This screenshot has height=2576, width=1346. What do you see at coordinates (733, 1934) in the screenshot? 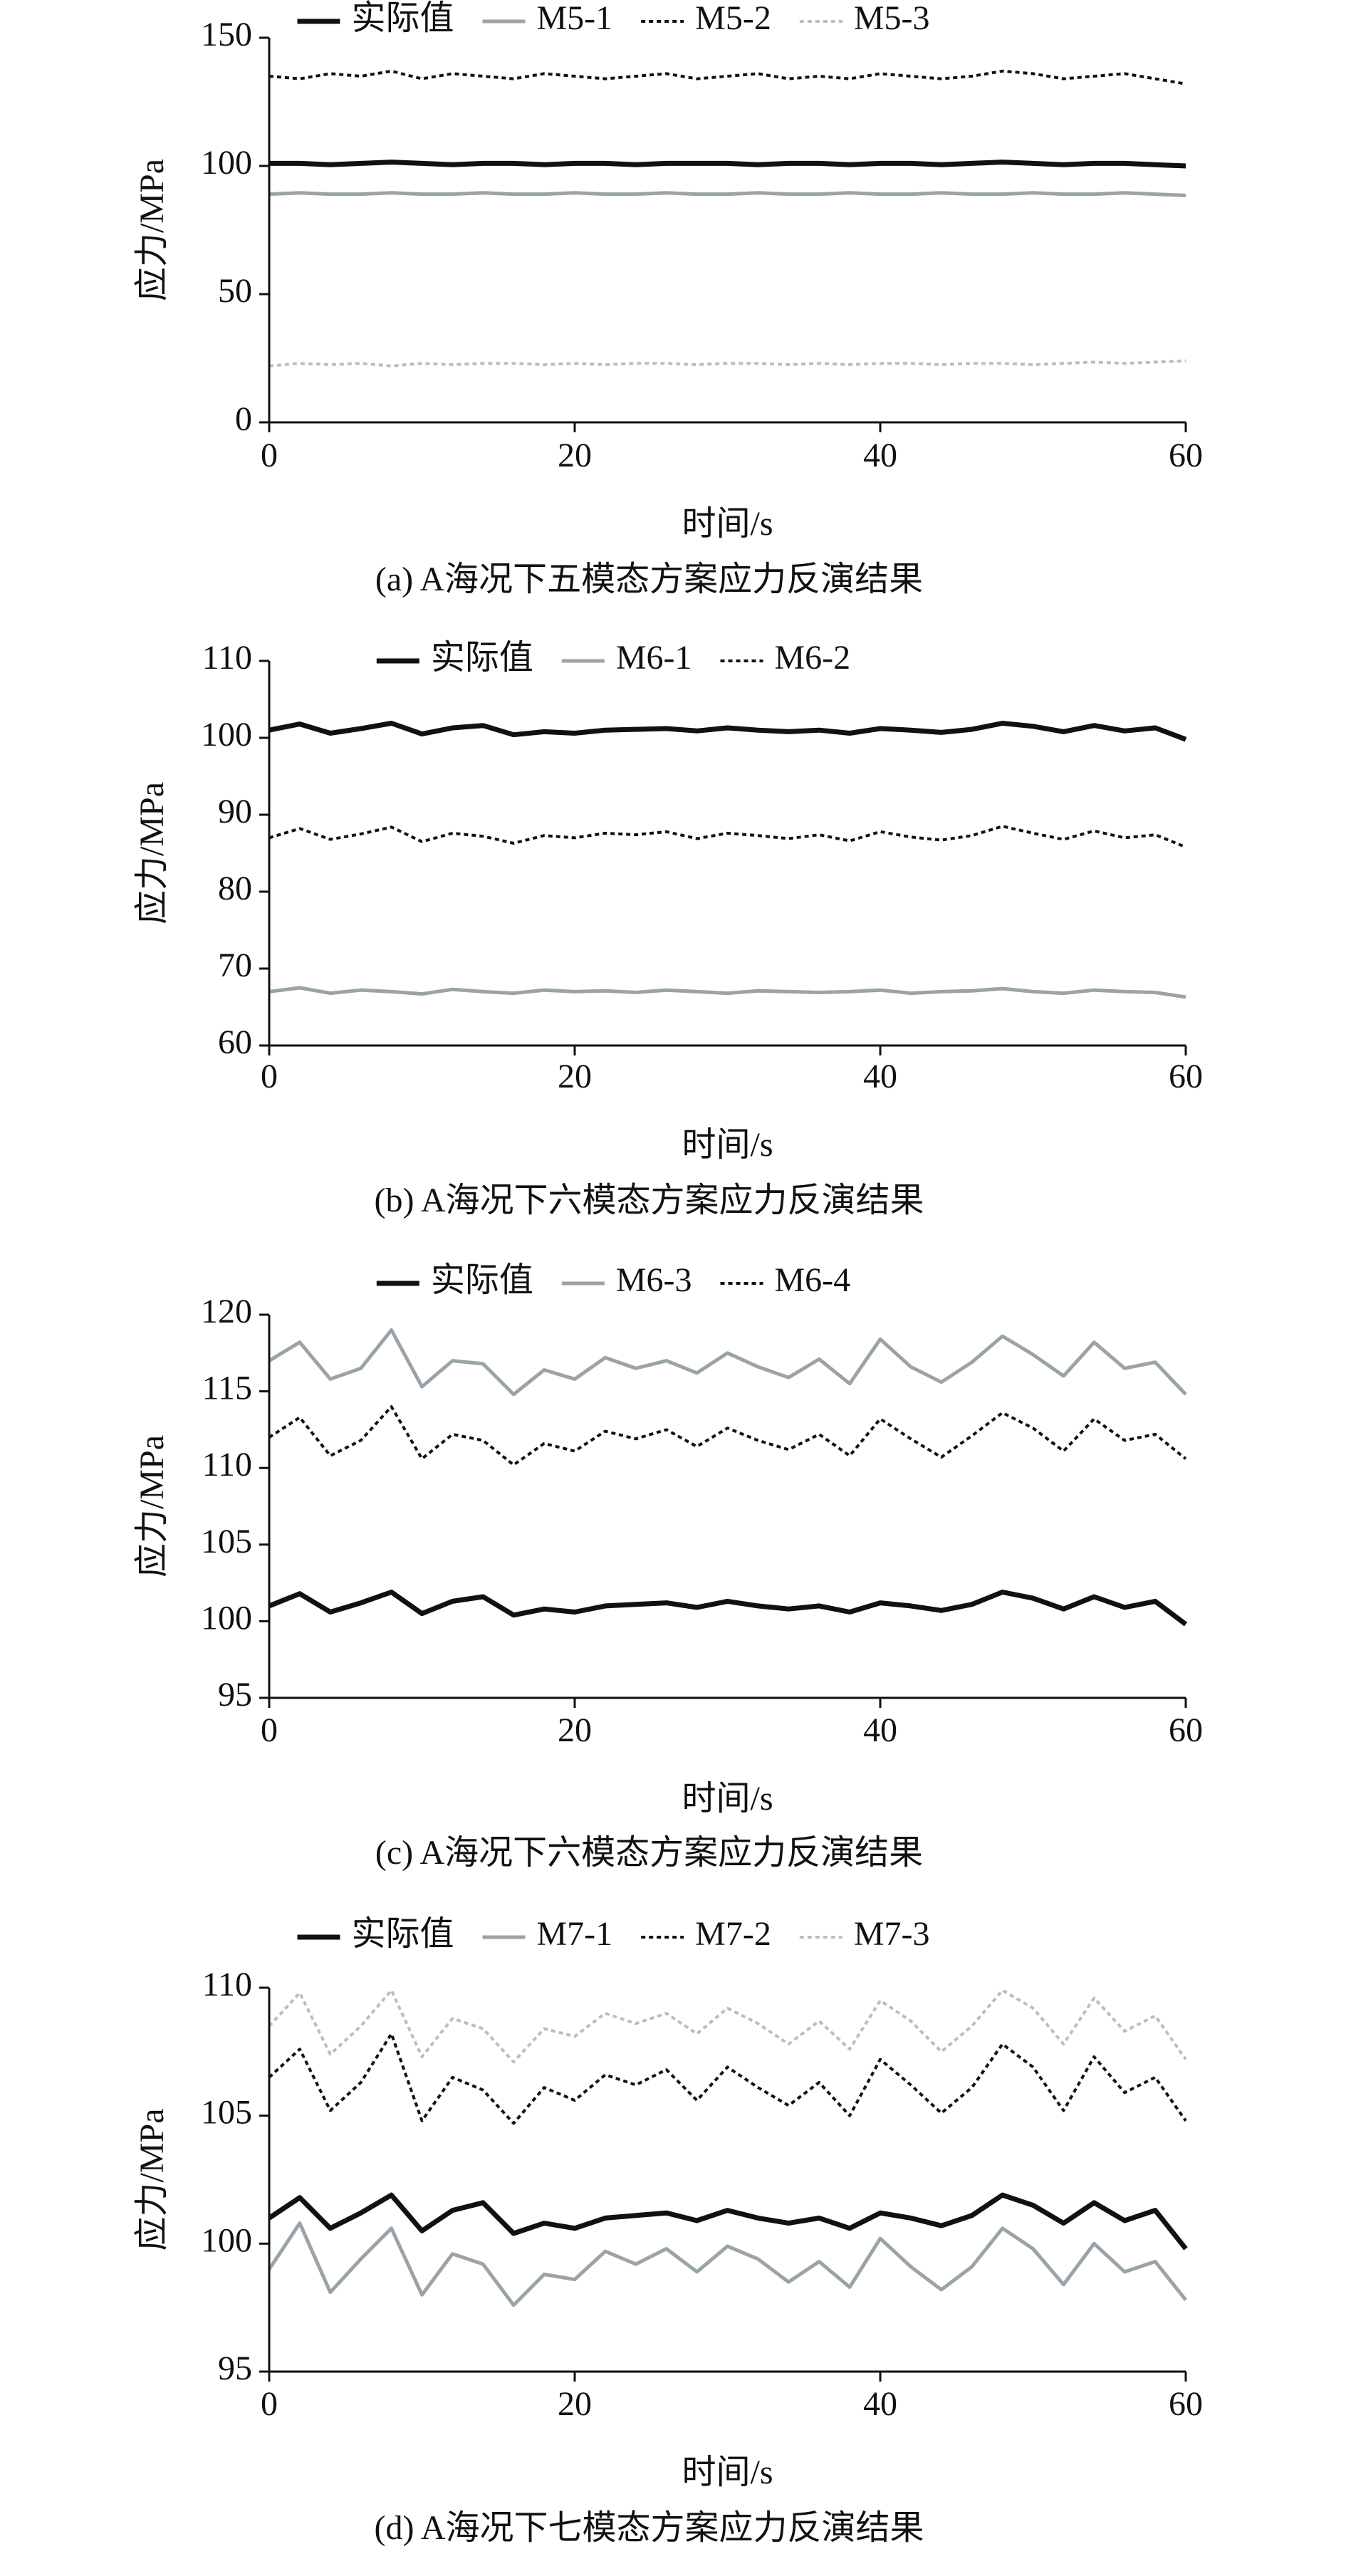
I see `legend-label: M7-2` at bounding box center [733, 1934].